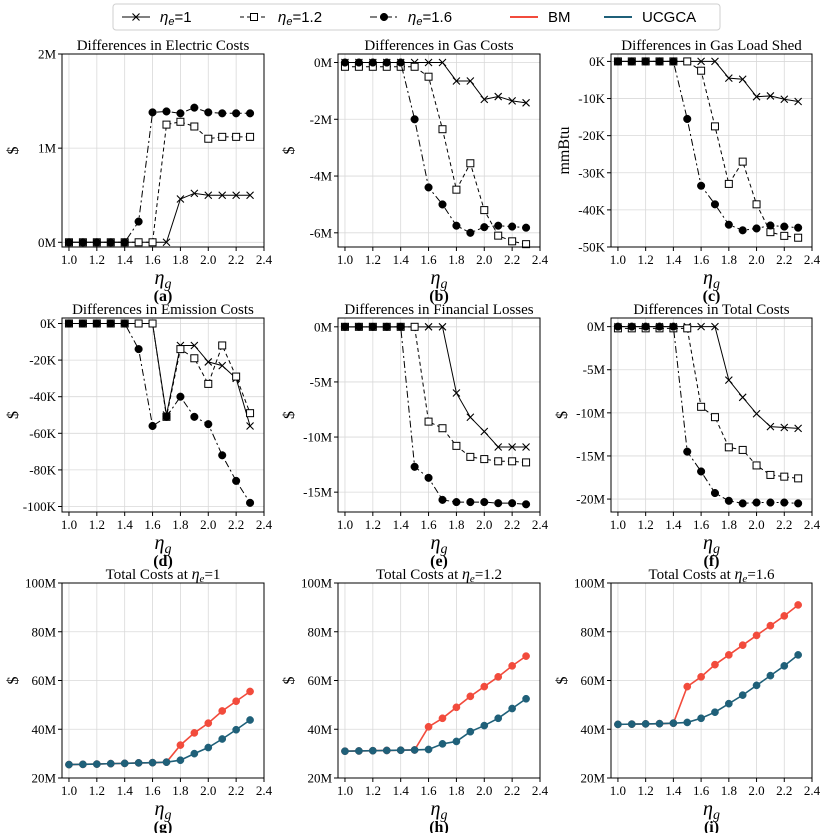 This screenshot has height=833, width=831. I want to click on series-bm, so click(708, 665).